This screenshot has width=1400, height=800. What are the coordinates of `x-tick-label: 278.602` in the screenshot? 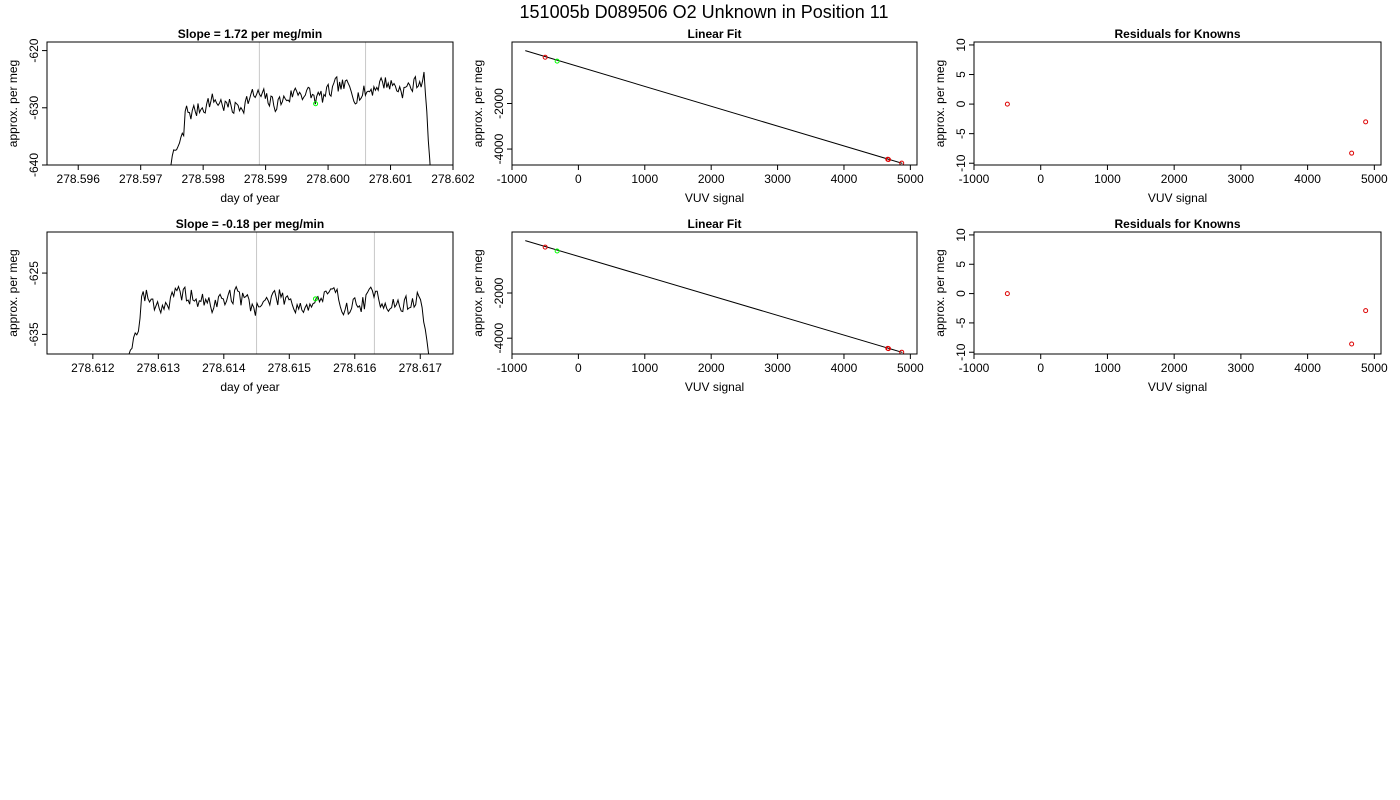 It's located at (453, 179).